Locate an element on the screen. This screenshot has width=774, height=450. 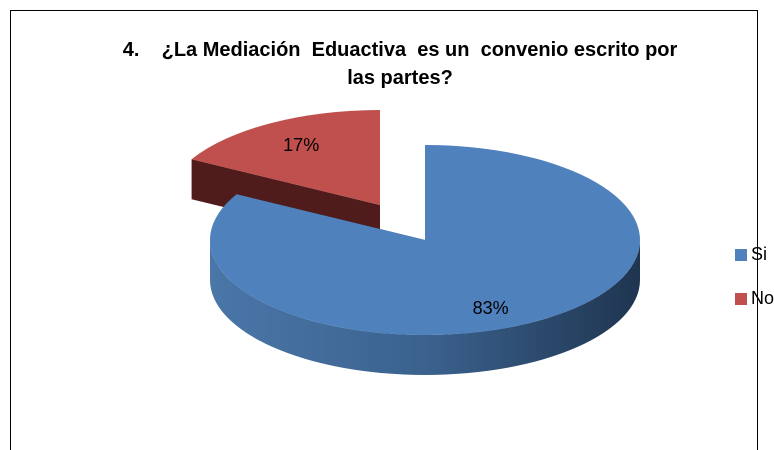
pie-slice is located at coordinates (285, 157).